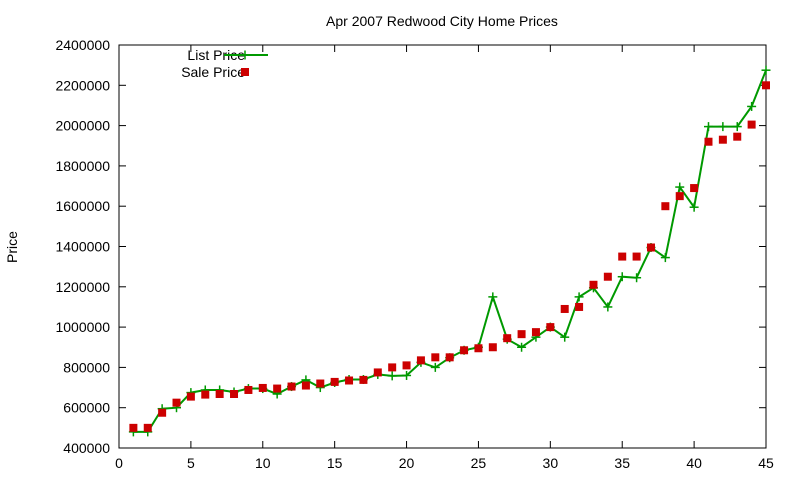 This screenshot has width=800, height=480. I want to click on y-axis-label: Price, so click(12, 247).